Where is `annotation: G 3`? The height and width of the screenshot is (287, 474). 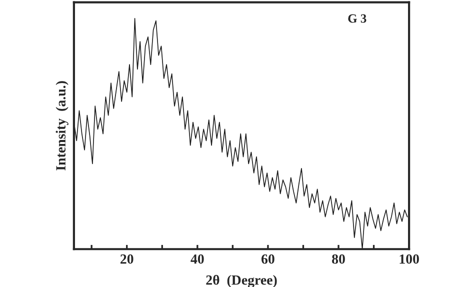
annotation: G 3 is located at coordinates (357, 18).